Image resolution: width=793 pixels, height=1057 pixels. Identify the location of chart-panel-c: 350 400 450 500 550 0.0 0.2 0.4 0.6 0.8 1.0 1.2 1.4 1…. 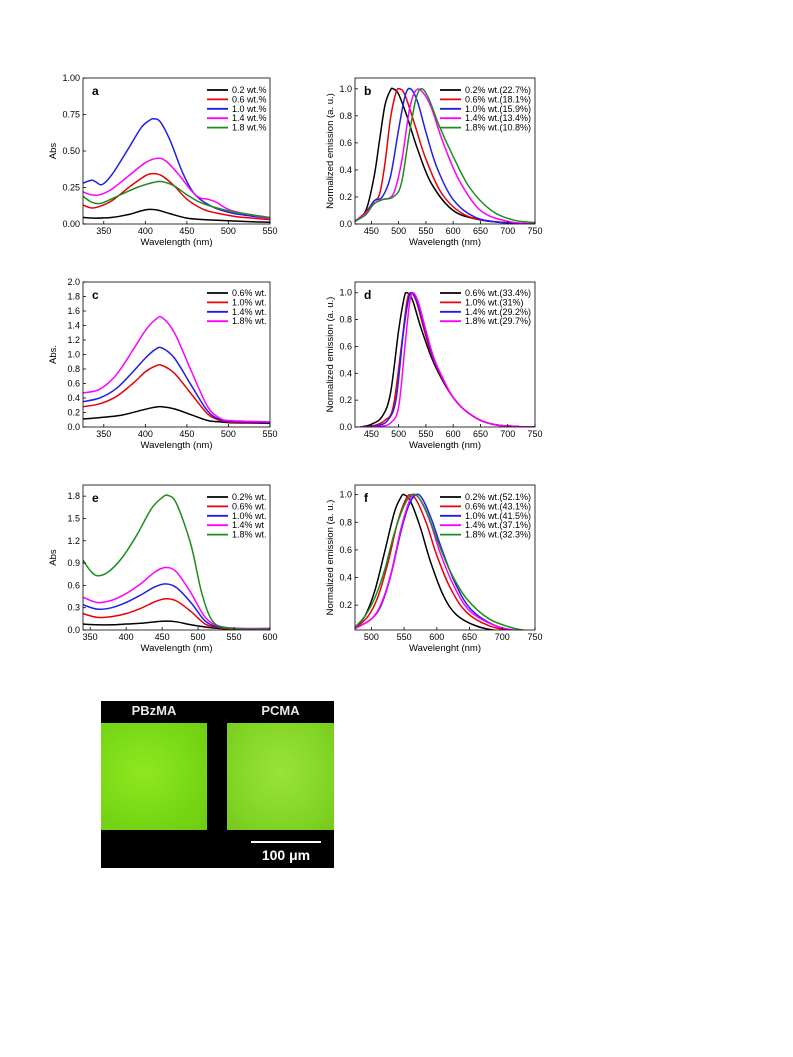
(163, 364).